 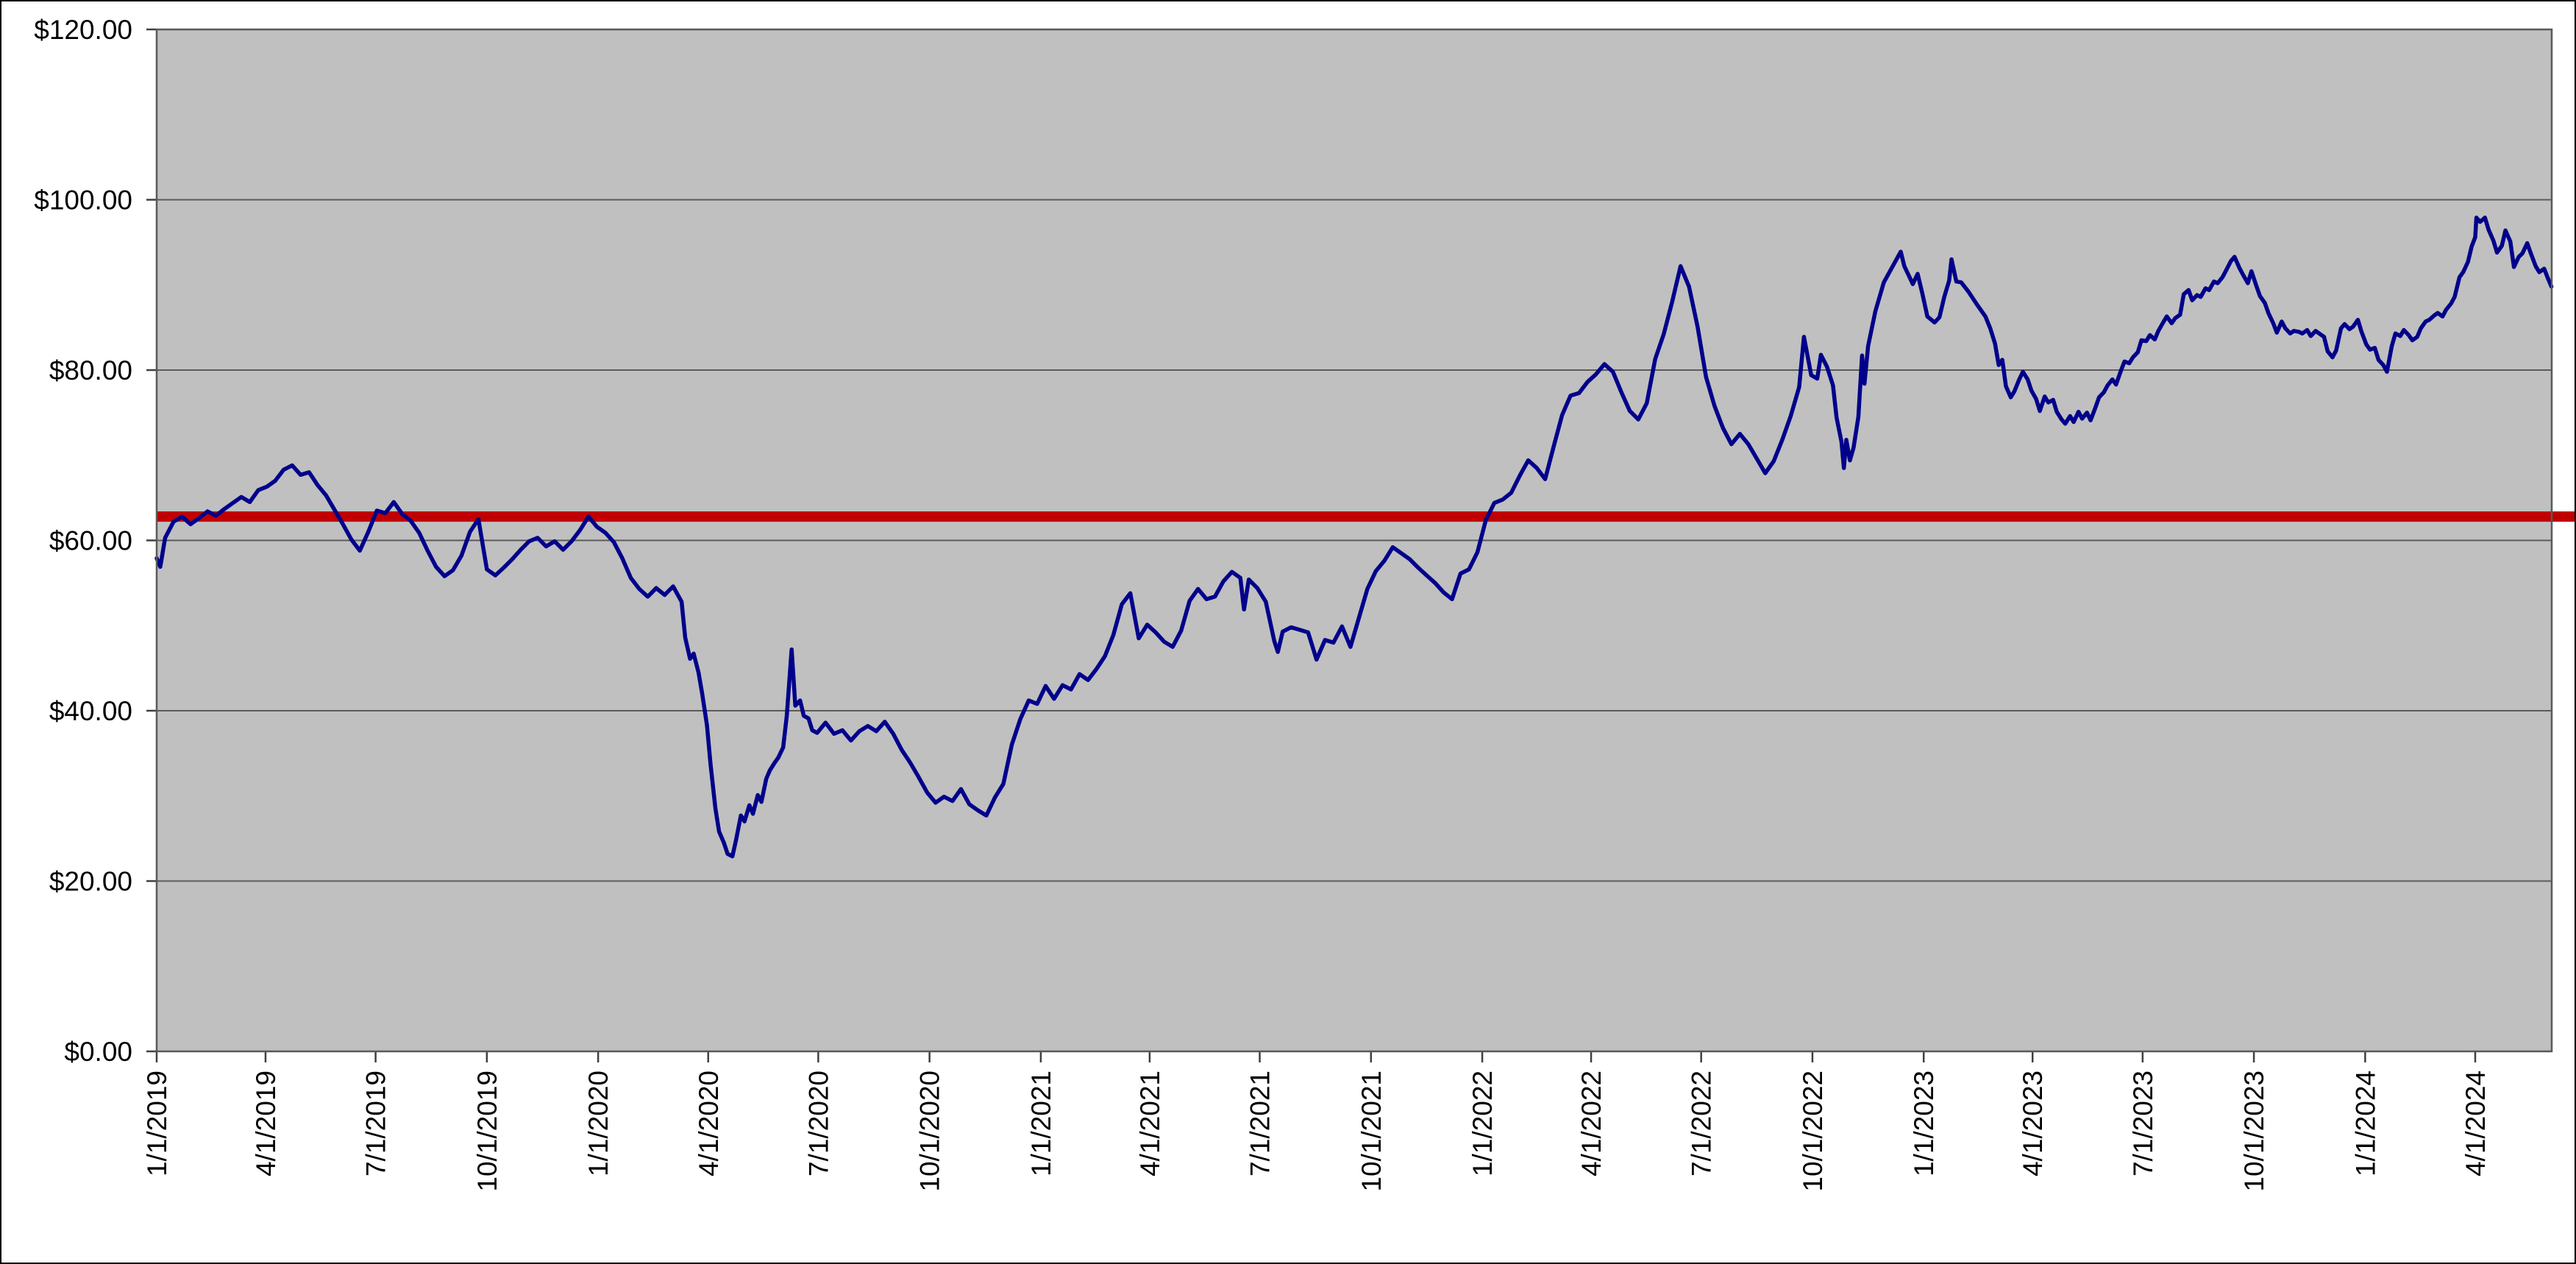 I want to click on x-axis-label: 10/1/2023, so click(x=2254, y=1131).